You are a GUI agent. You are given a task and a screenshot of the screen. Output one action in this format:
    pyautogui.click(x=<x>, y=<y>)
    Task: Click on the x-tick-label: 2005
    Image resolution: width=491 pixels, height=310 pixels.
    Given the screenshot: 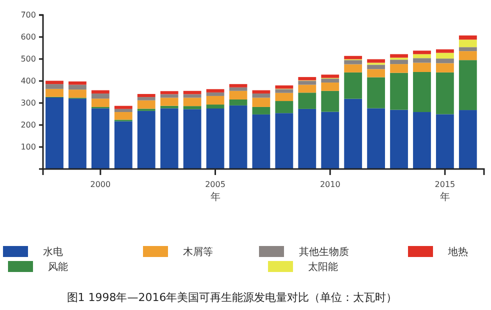 What is the action you would take?
    pyautogui.click(x=215, y=184)
    